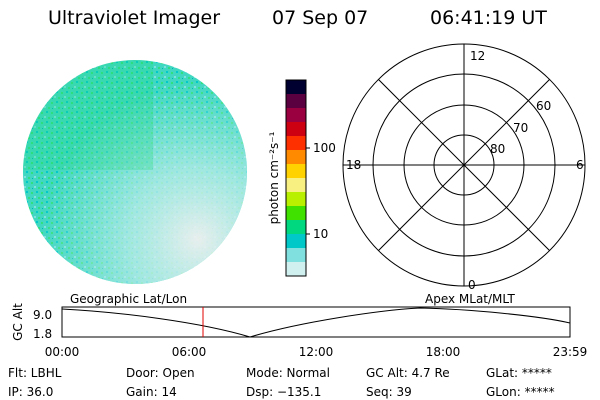 The width and height of the screenshot is (600, 400). Describe the element at coordinates (62, 352) in the screenshot. I see `x-tick-0000: 00:00` at that location.